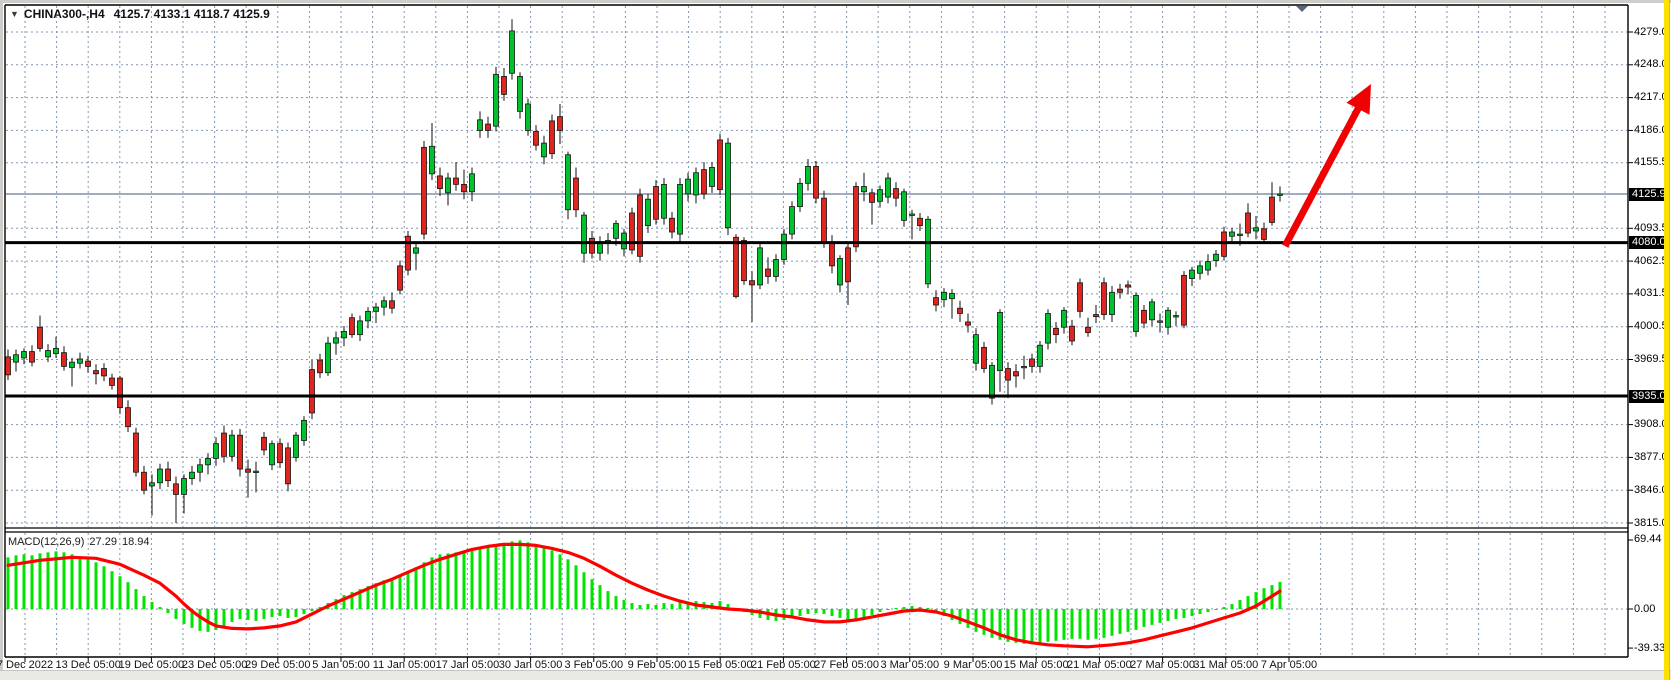 The image size is (1671, 680). I want to click on time-axis-label: 9 Feb 05:00, so click(657, 665).